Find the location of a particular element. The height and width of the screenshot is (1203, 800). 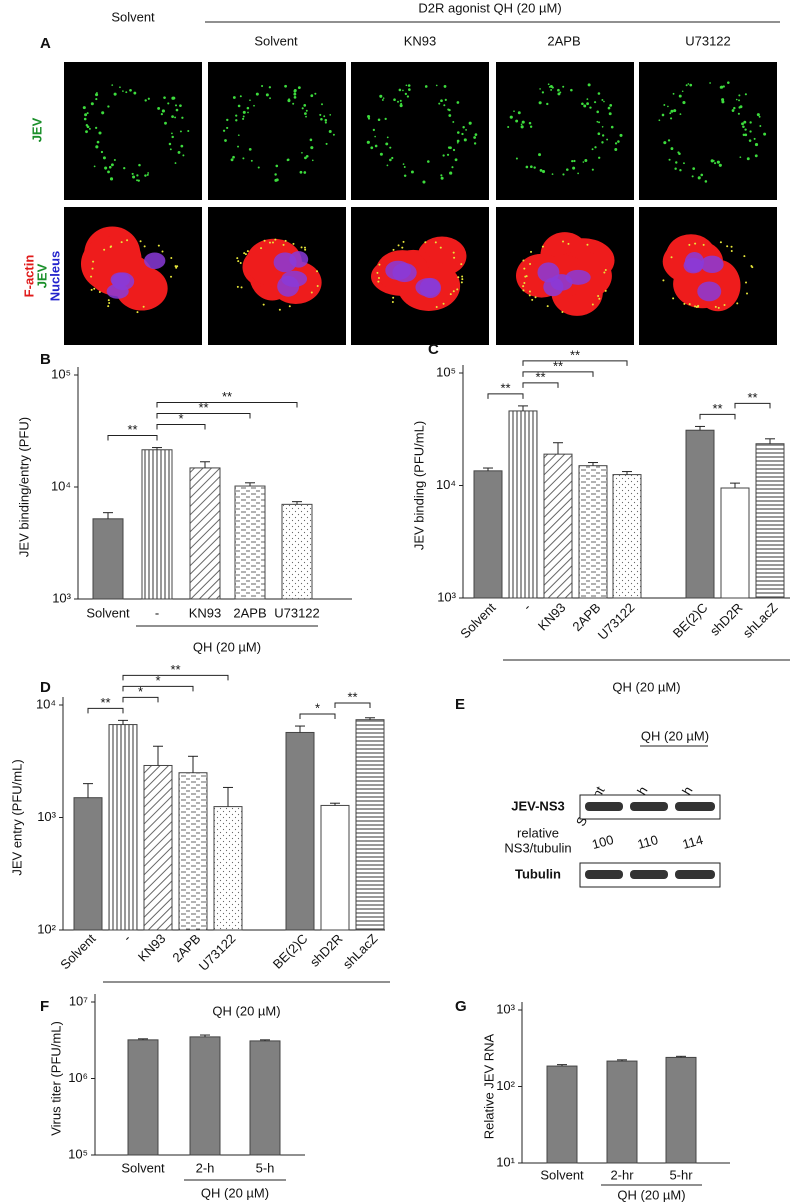

y-tick-label: 10⁴ is located at coordinates (446, 484).